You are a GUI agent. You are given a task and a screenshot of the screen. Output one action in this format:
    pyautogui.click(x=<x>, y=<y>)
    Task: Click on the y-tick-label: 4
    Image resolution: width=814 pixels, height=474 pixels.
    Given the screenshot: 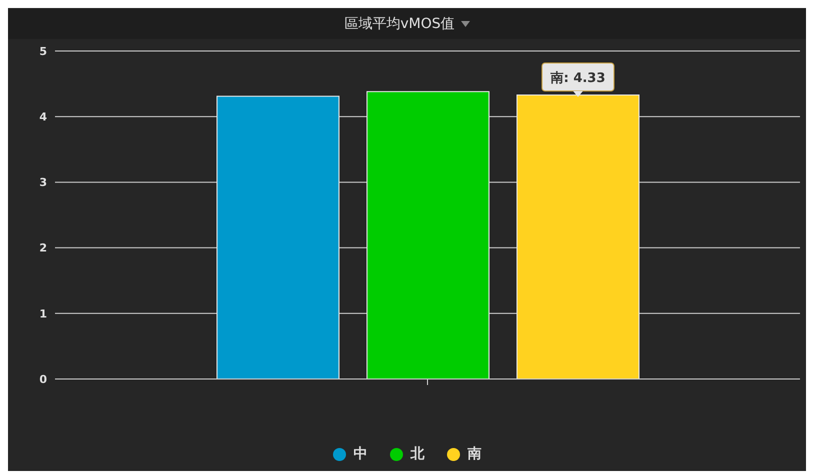 What is the action you would take?
    pyautogui.click(x=43, y=117)
    